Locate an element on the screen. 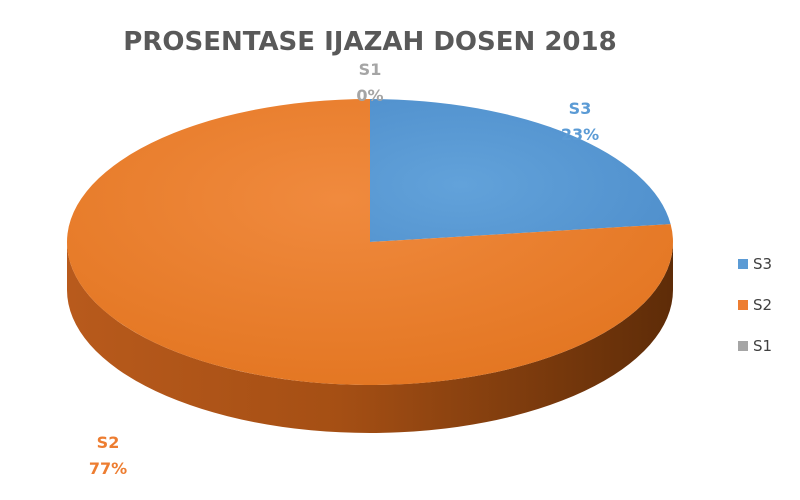  legend-item-s1: S1 is located at coordinates (755, 346).